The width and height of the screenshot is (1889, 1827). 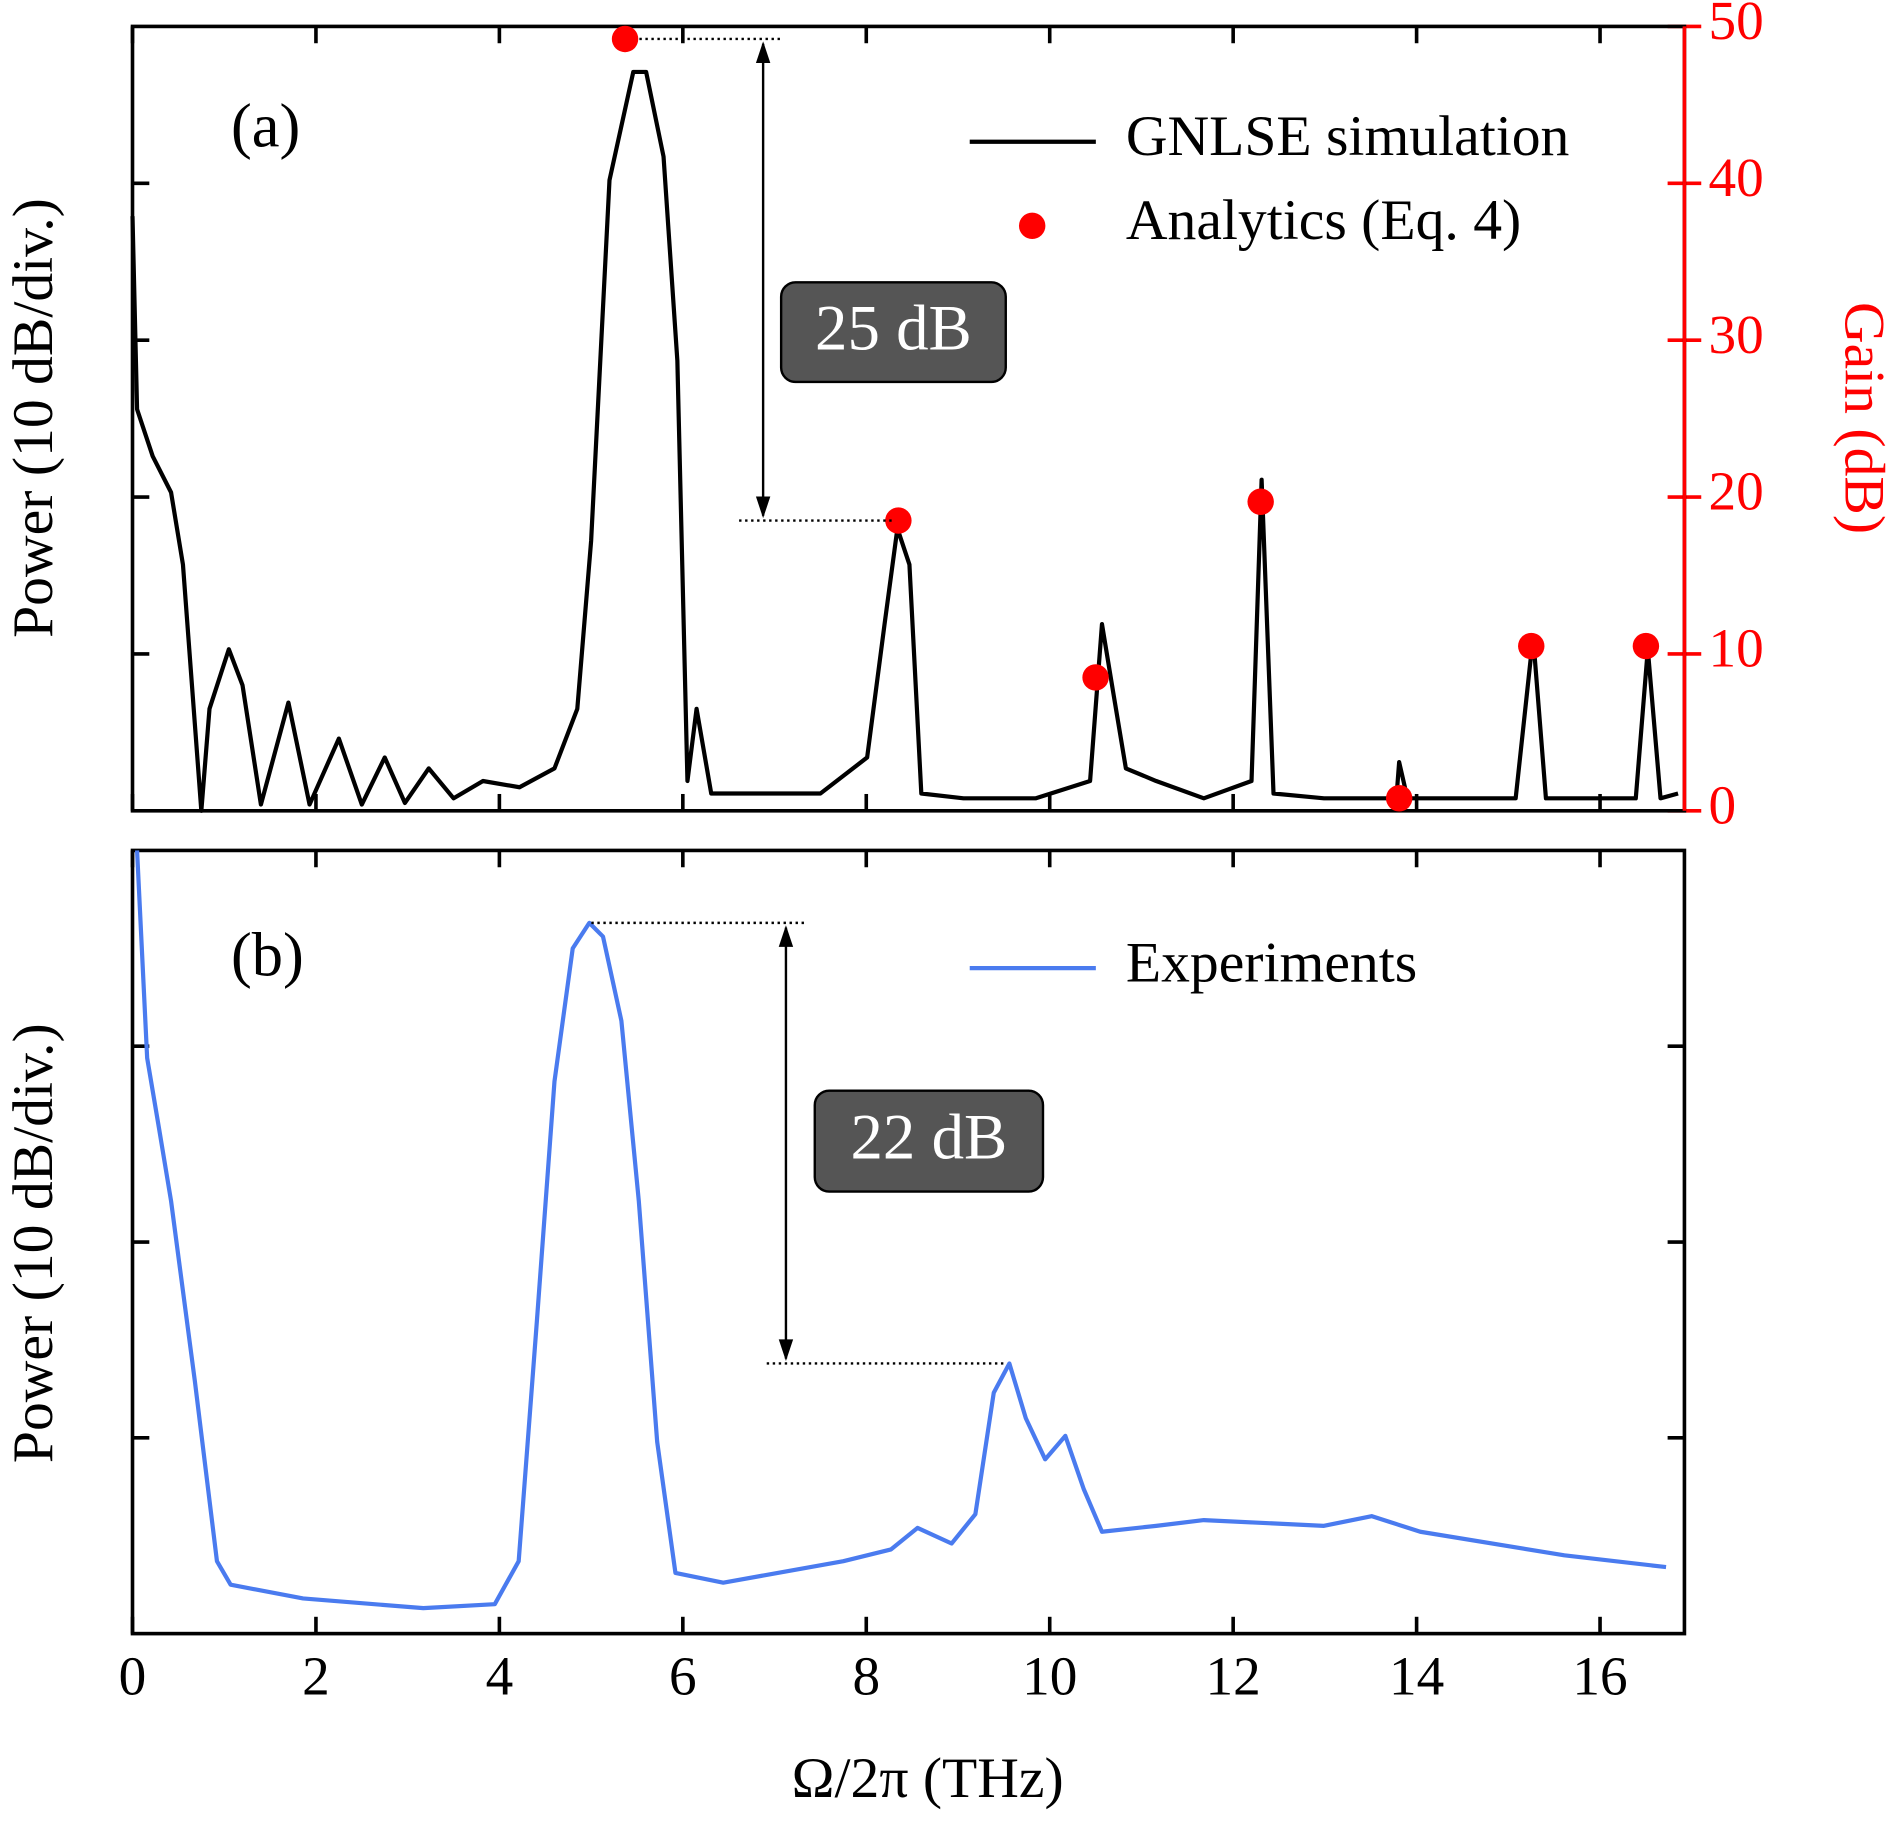 What do you see at coordinates (1860, 418) in the screenshot?
I see `y2-axis-label: Gain (dB)` at bounding box center [1860, 418].